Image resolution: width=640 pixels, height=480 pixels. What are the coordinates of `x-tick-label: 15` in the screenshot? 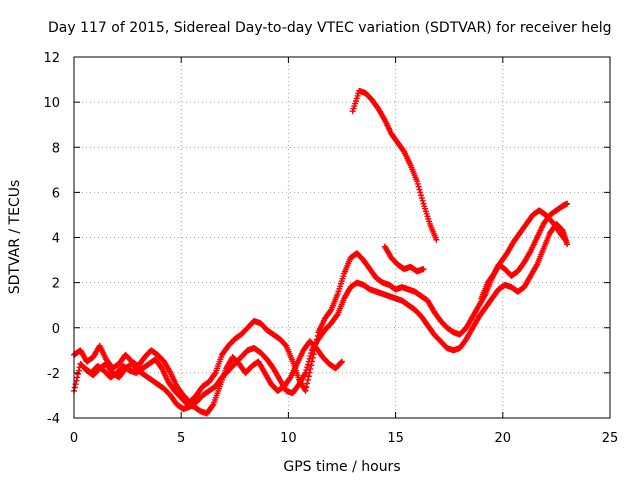 It's located at (395, 438).